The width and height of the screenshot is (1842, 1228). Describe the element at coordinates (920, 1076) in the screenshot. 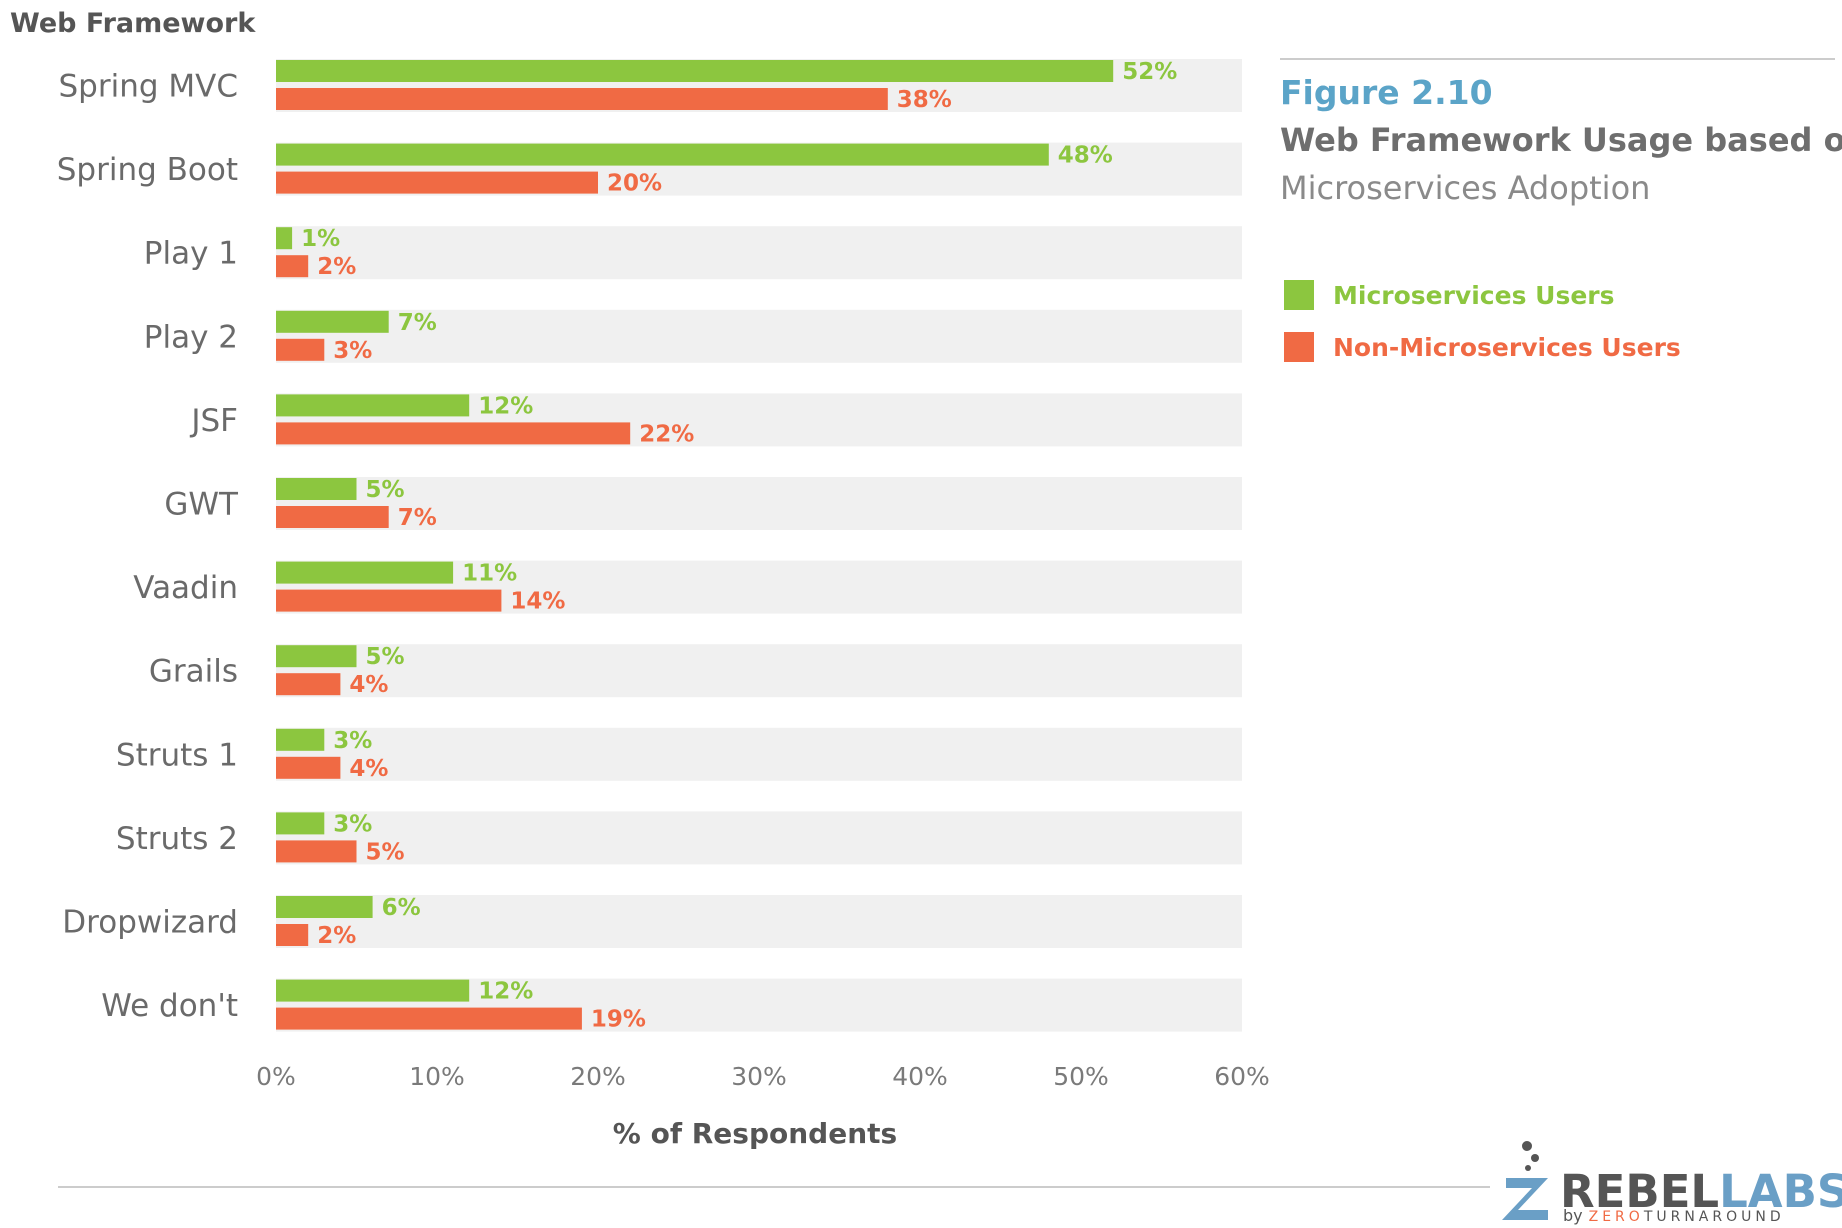

I see `x-tick-40: 40%` at that location.